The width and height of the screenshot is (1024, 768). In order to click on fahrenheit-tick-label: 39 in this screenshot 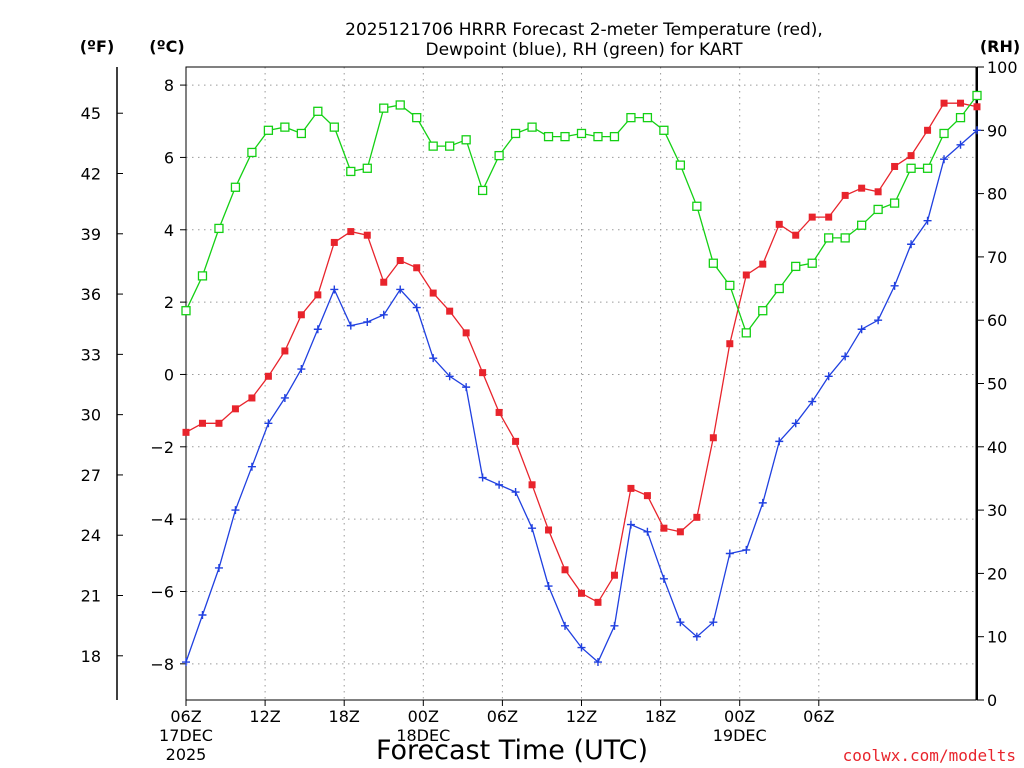, I will do `click(91, 234)`.